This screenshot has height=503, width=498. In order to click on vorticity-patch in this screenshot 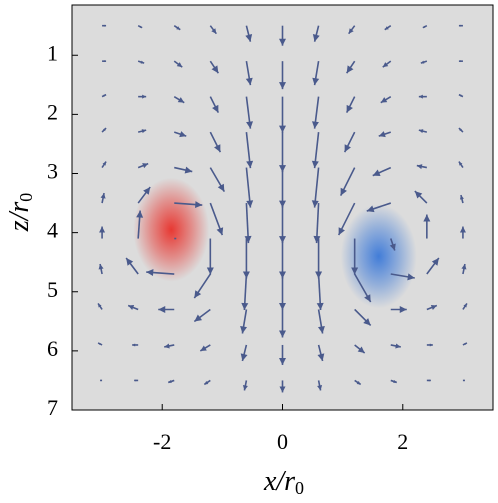, I will do `click(378, 256)`.